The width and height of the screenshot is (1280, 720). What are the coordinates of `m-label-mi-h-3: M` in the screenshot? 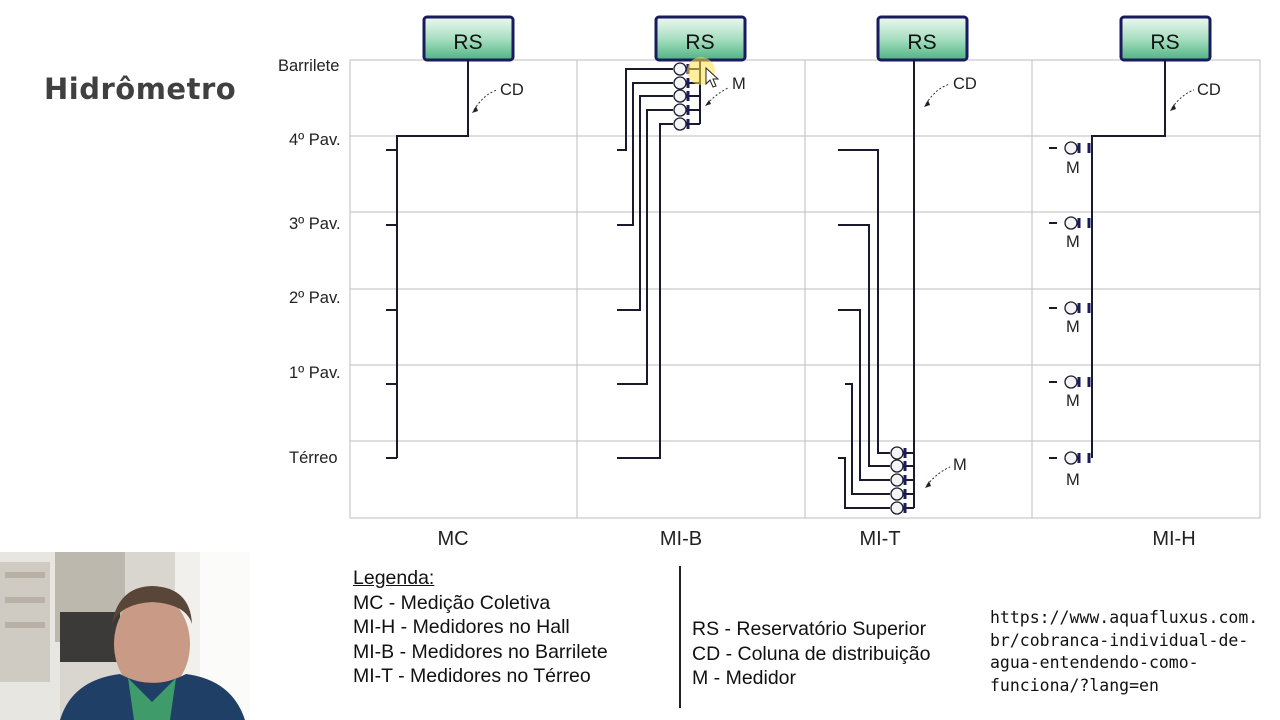 It's located at (1073, 242).